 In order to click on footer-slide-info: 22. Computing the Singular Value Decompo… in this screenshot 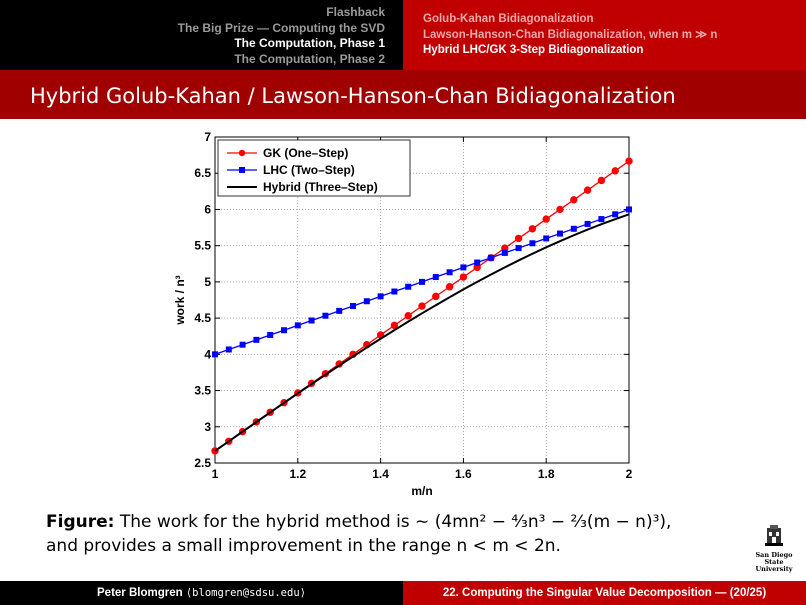, I will do `click(604, 593)`.